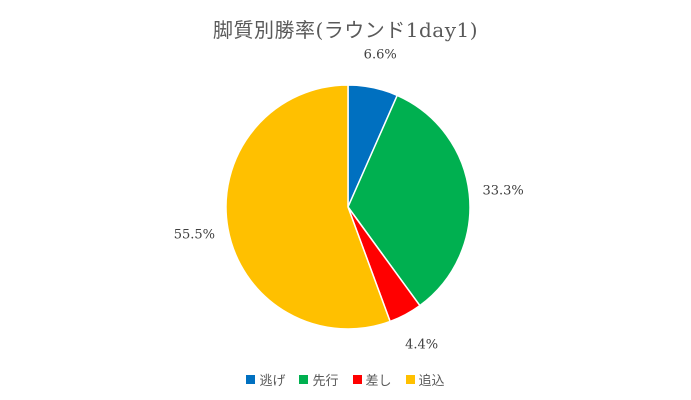  I want to click on legend-item-逃げ: 逃げ, so click(265, 379).